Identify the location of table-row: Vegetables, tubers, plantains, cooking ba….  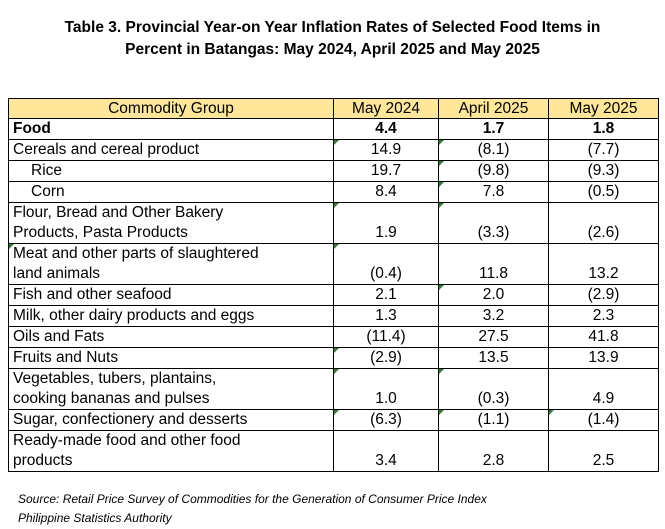
(333, 389).